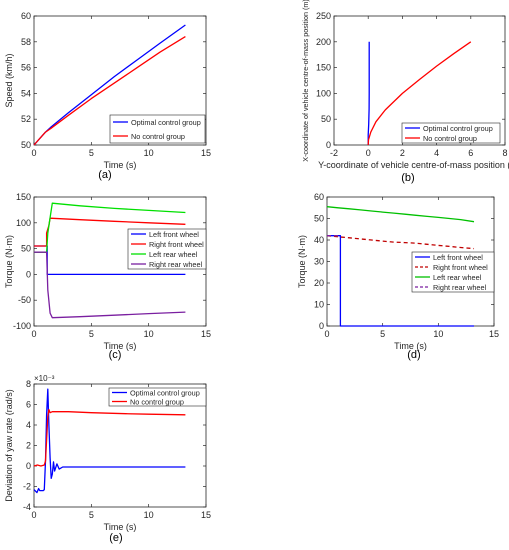 The height and width of the screenshot is (550, 509). I want to click on panel-caption: (d), so click(413, 355).